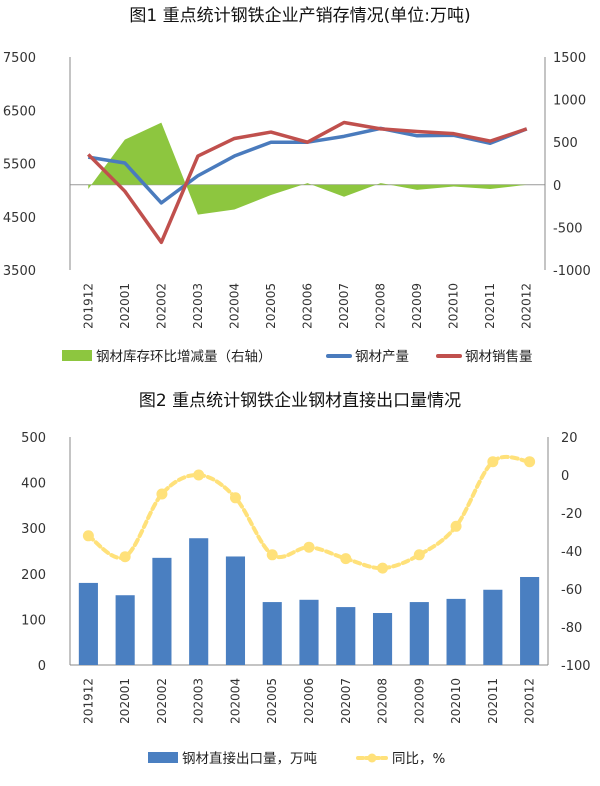  Describe the element at coordinates (19, 218) in the screenshot. I see `y-tick-label: 4500` at that location.